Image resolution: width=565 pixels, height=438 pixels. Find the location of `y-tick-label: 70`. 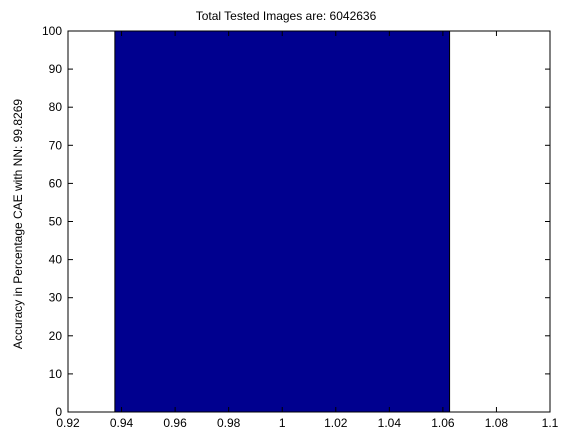

y-tick-label: 70 is located at coordinates (56, 145).